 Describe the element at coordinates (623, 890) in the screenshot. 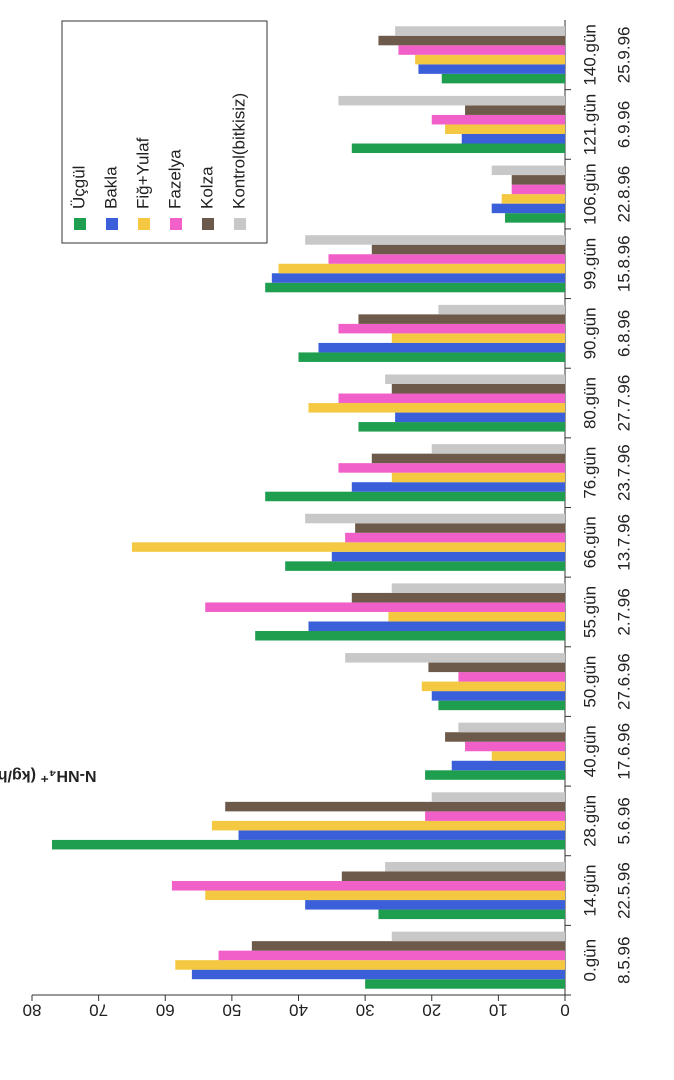

I see `x-tick-label: 22.5.96` at that location.